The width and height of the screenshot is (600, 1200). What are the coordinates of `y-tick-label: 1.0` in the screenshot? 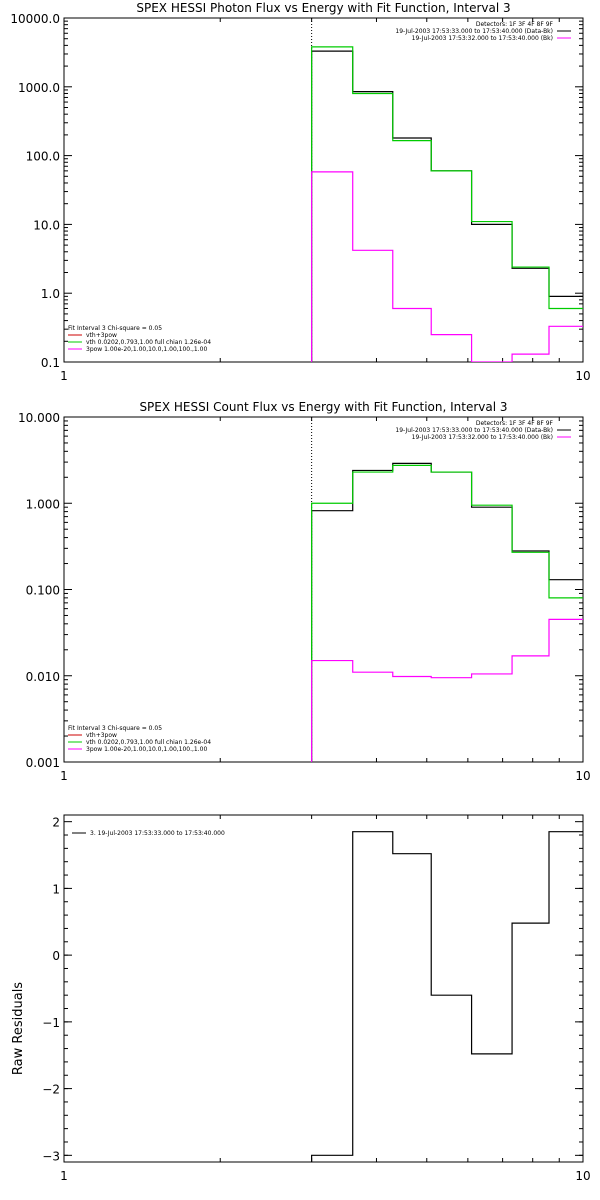 It's located at (50, 294).